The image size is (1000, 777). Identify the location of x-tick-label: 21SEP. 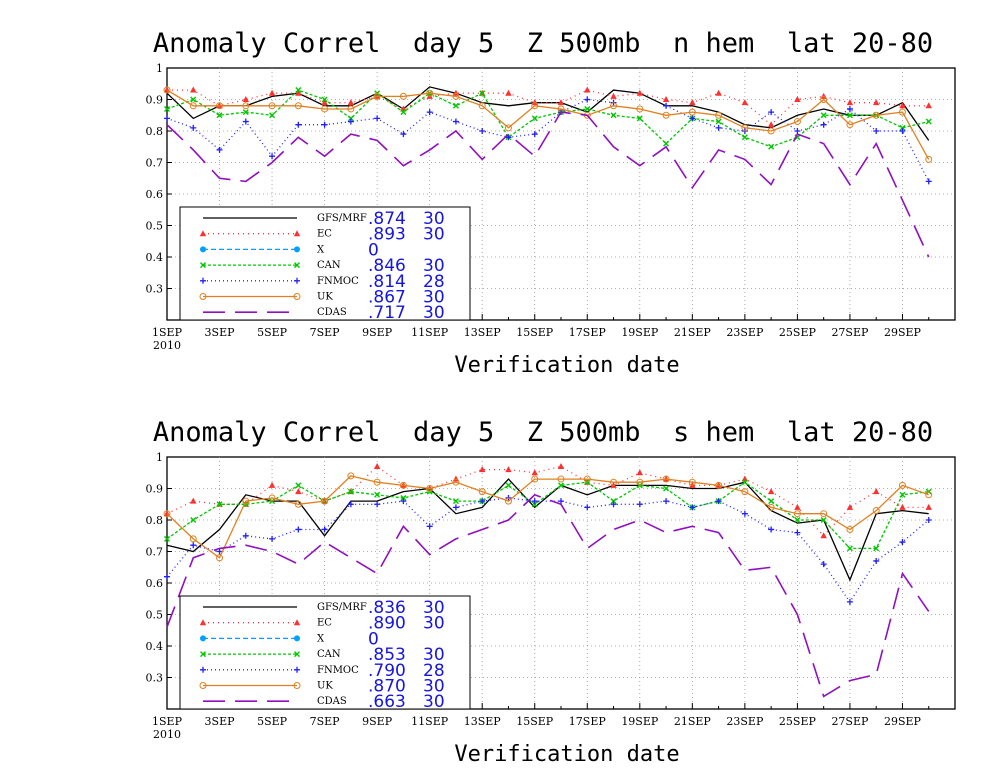
(693, 332).